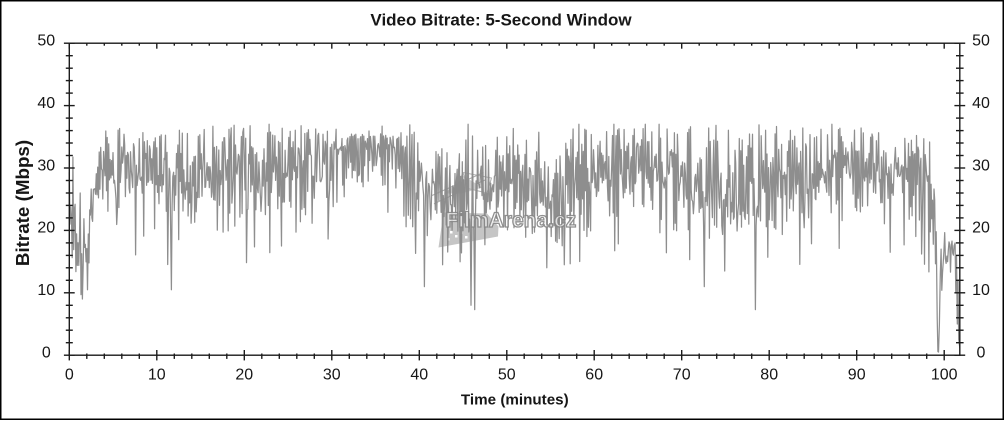  I want to click on svg-text: Bitrate (Mbps), so click(22, 203).